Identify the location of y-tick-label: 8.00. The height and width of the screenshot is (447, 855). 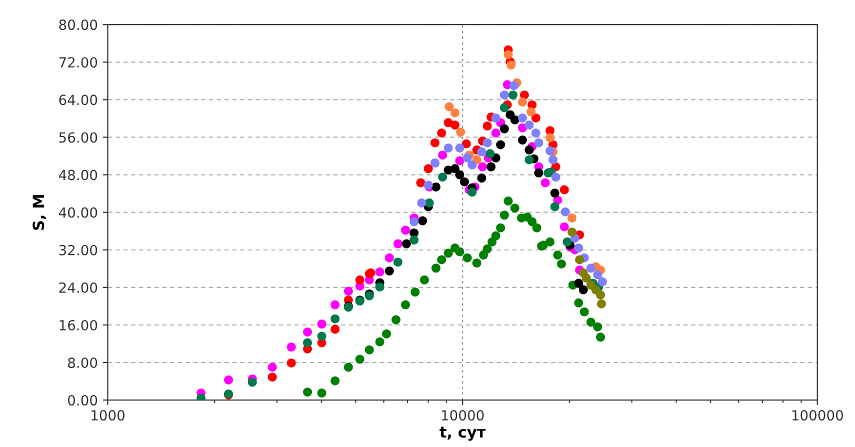
(83, 362).